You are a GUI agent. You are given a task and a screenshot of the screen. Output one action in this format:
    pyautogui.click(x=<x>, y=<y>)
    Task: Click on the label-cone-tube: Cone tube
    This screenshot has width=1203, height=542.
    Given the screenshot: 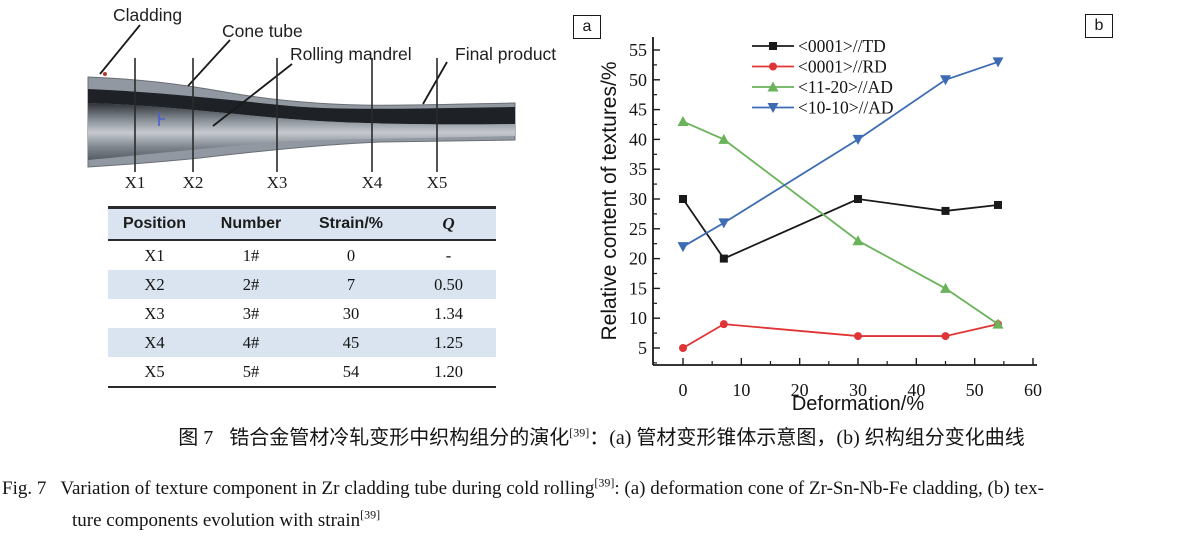 What is the action you would take?
    pyautogui.click(x=262, y=31)
    